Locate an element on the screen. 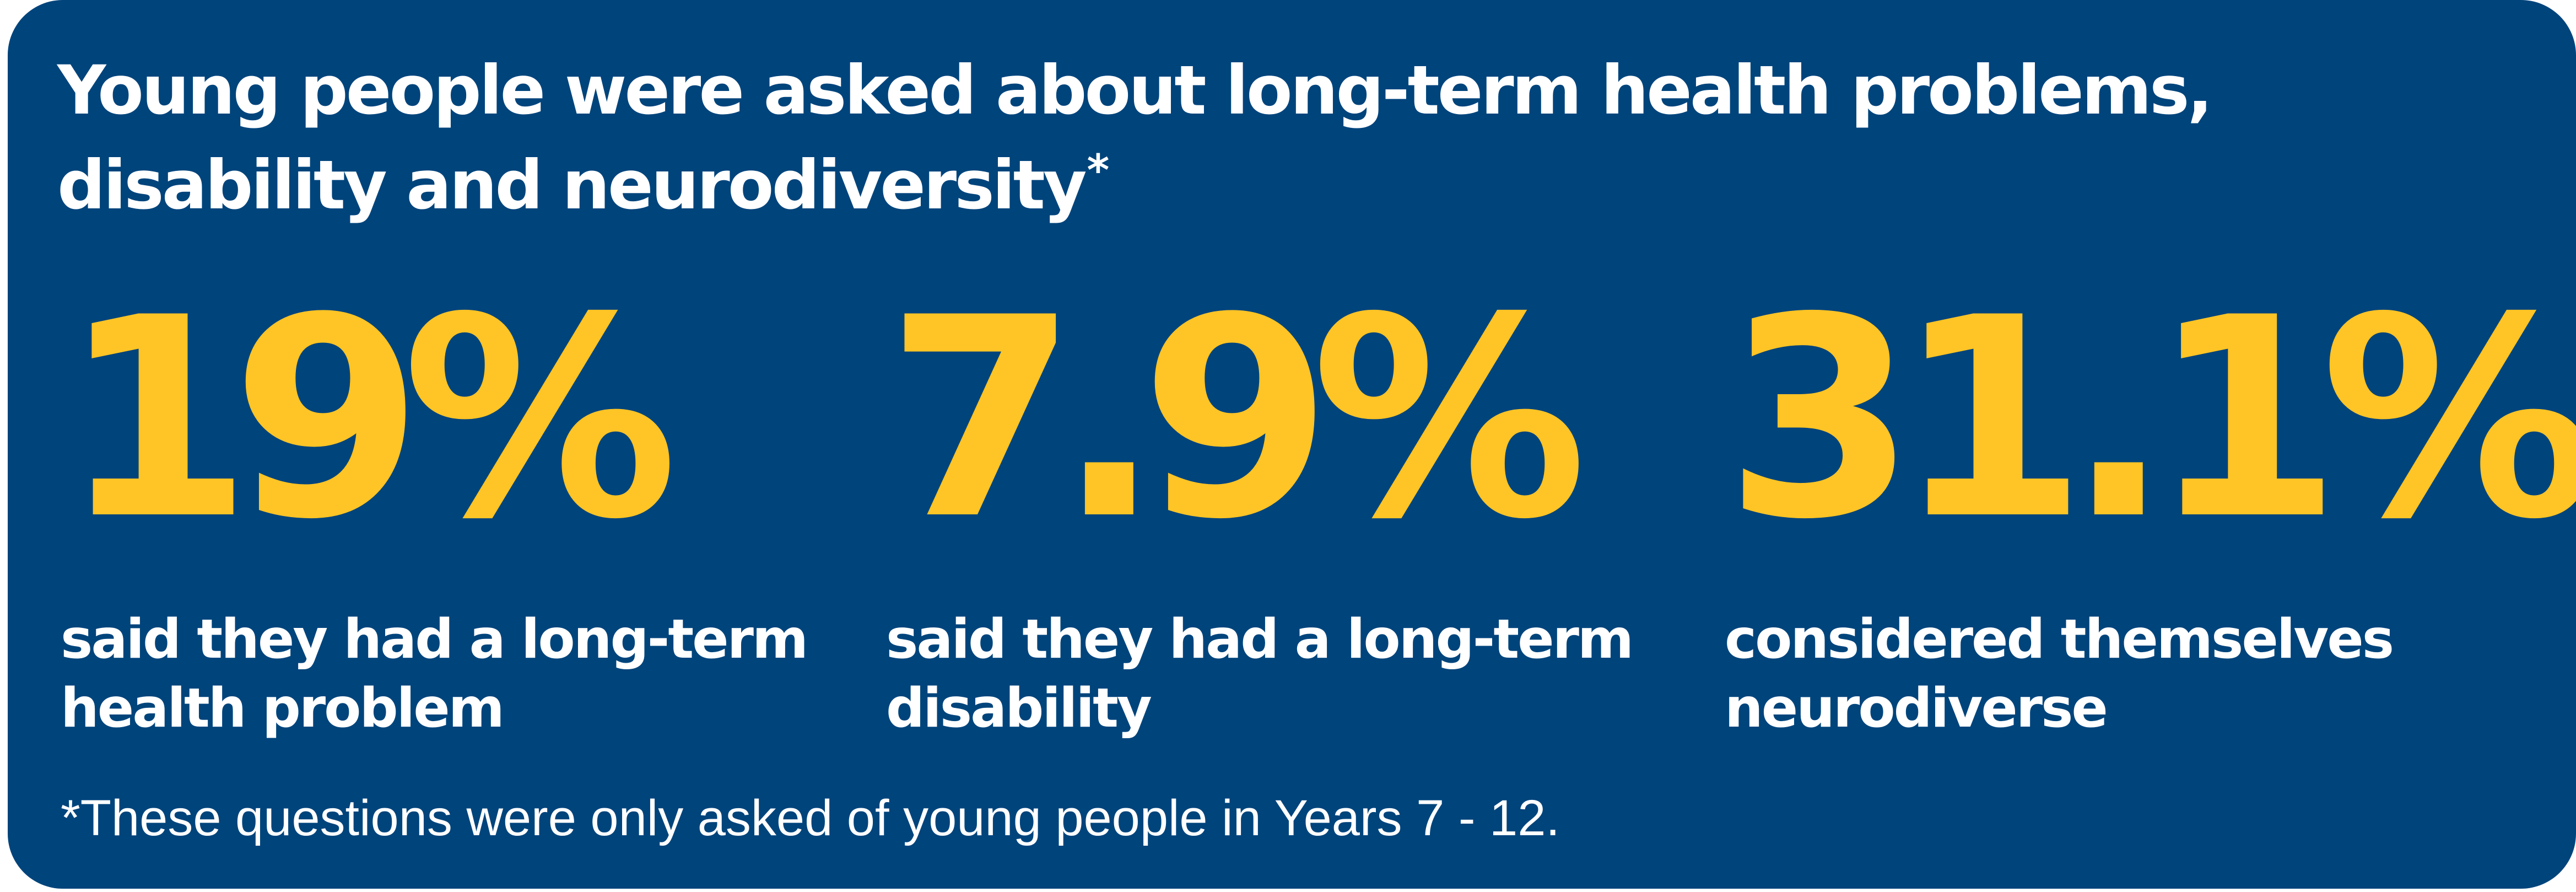 Image resolution: width=2576 pixels, height=892 pixels. stat-caption: said they had a long-term health problem is located at coordinates (434, 674).